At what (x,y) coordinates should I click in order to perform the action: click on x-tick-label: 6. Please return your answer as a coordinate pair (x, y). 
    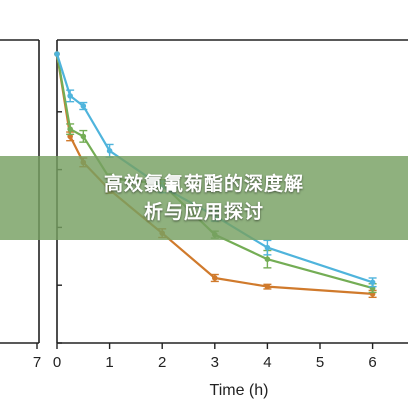
    Looking at the image, I should click on (372, 362).